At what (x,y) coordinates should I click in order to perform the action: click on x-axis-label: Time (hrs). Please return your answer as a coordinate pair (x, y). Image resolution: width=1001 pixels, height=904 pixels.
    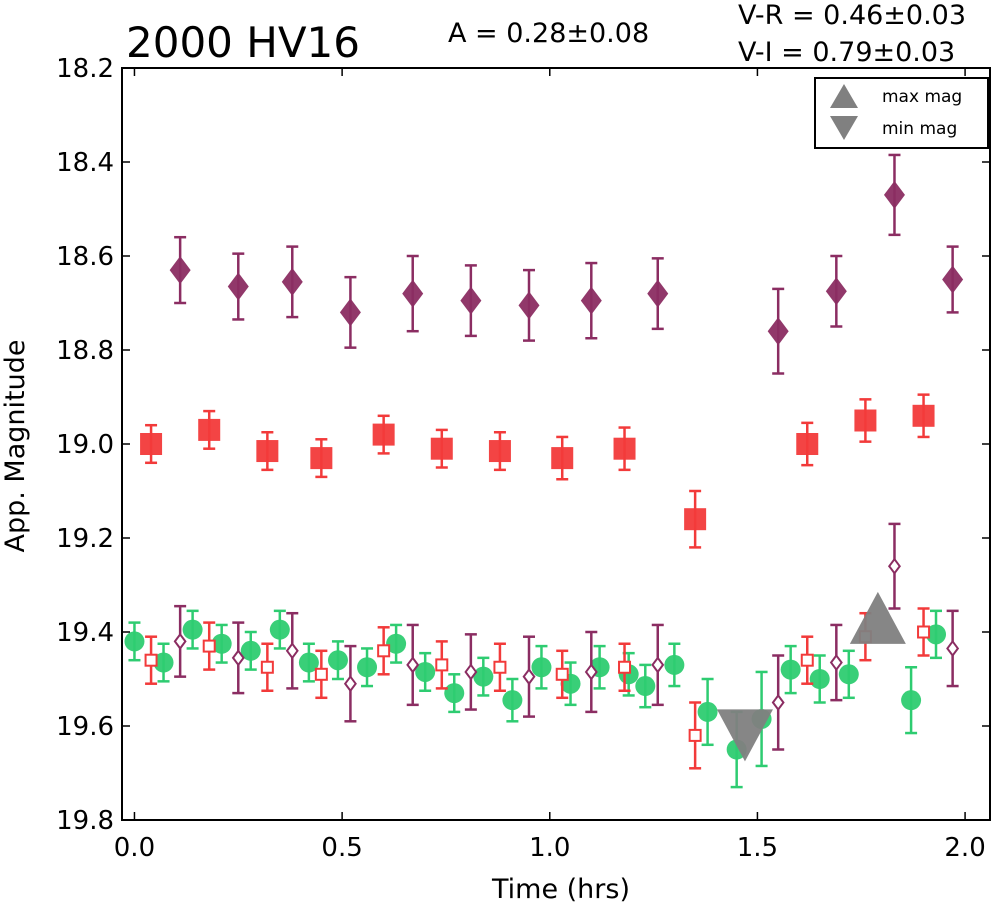
    Looking at the image, I should click on (560, 889).